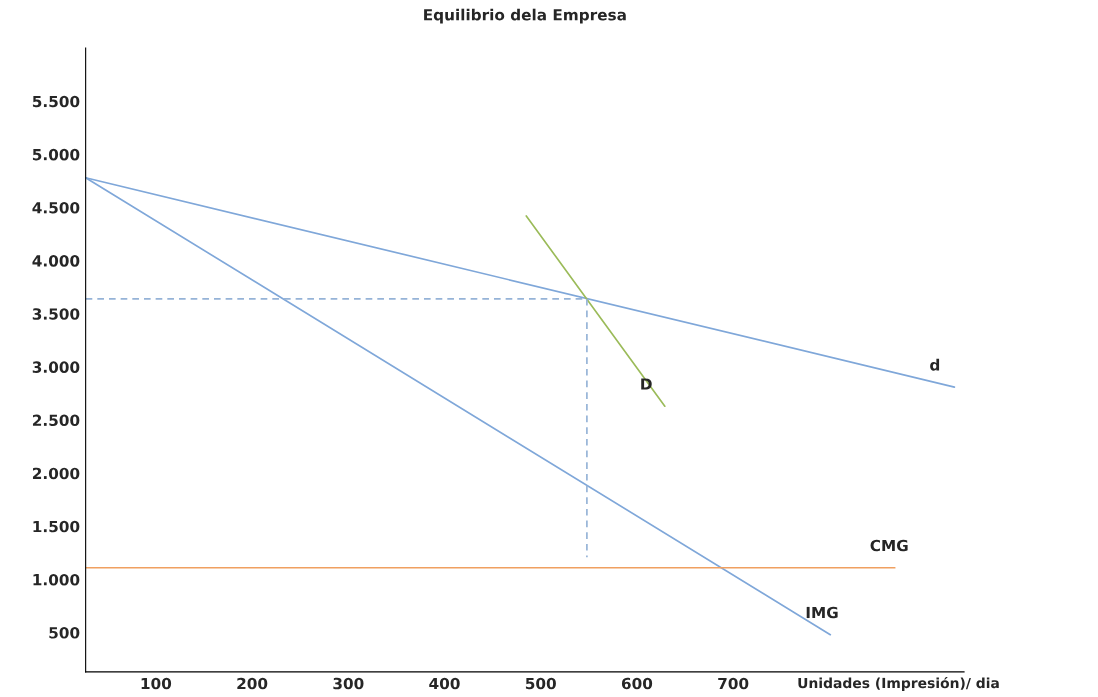  What do you see at coordinates (156, 683) in the screenshot?
I see `x-tick-label: 100` at bounding box center [156, 683].